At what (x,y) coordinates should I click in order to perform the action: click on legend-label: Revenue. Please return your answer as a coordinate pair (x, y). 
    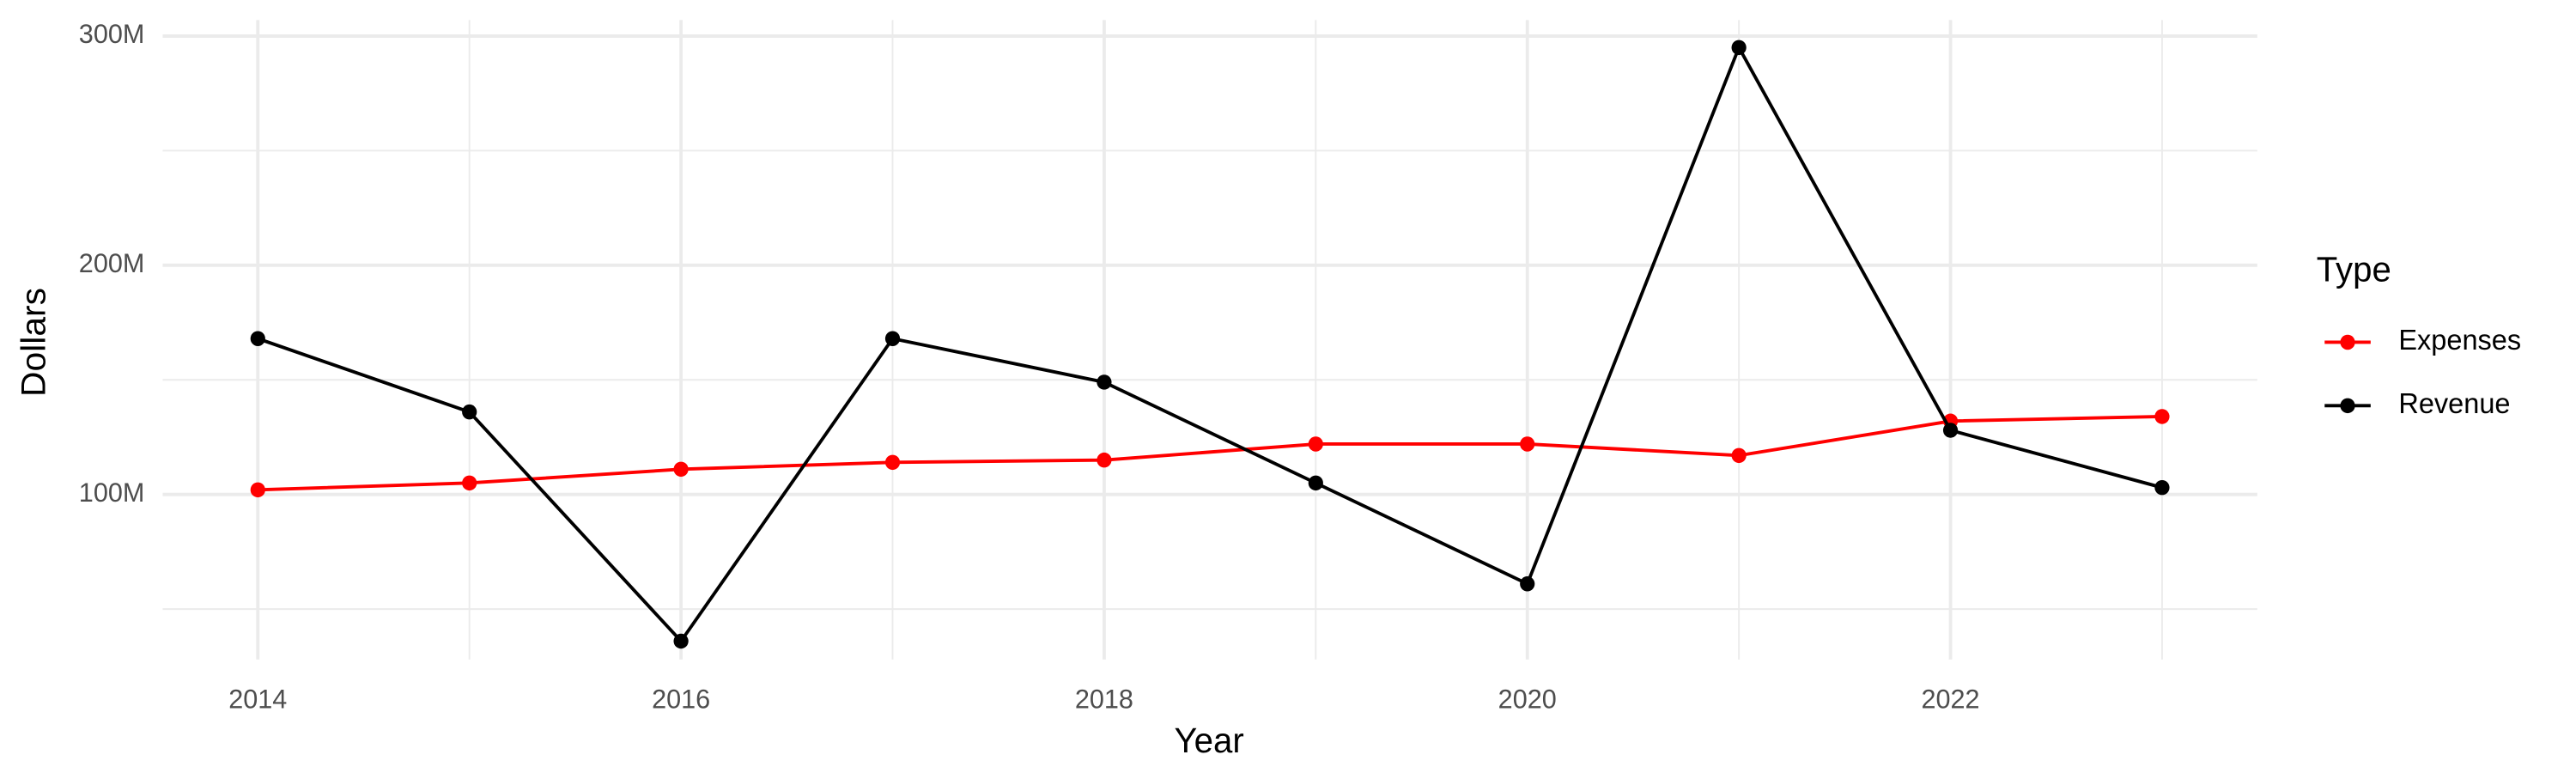
    Looking at the image, I should click on (2454, 403).